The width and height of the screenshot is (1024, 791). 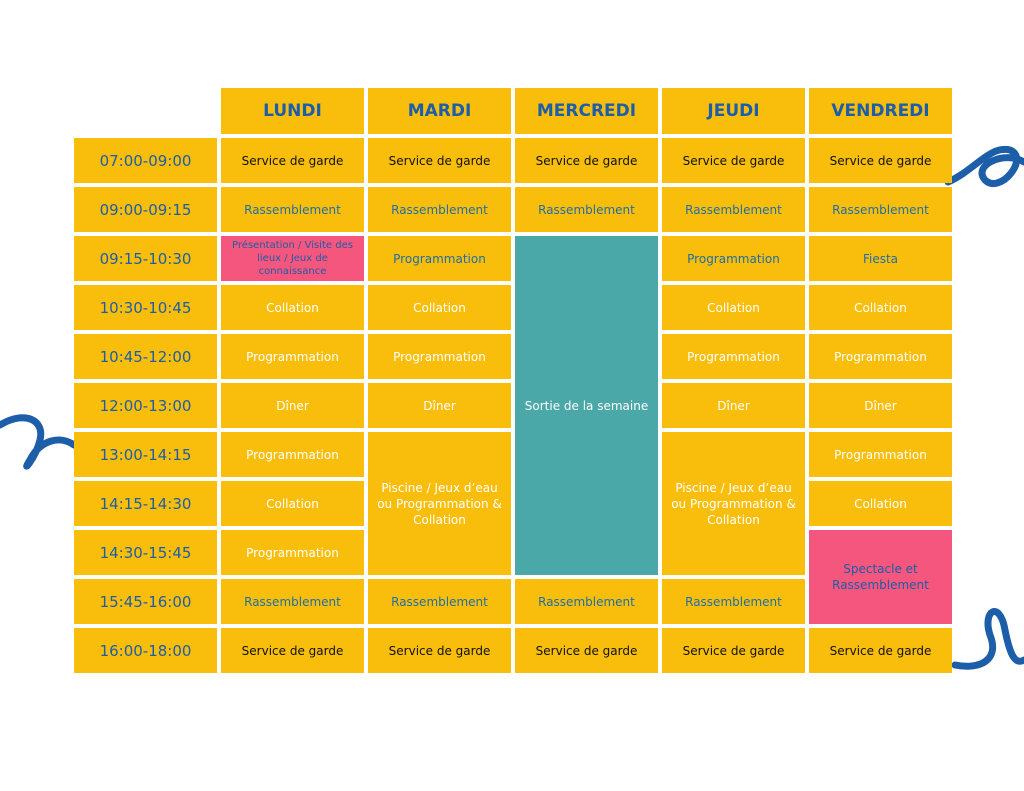 What do you see at coordinates (145, 307) in the screenshot?
I see `time-slot: 10:30-10:45` at bounding box center [145, 307].